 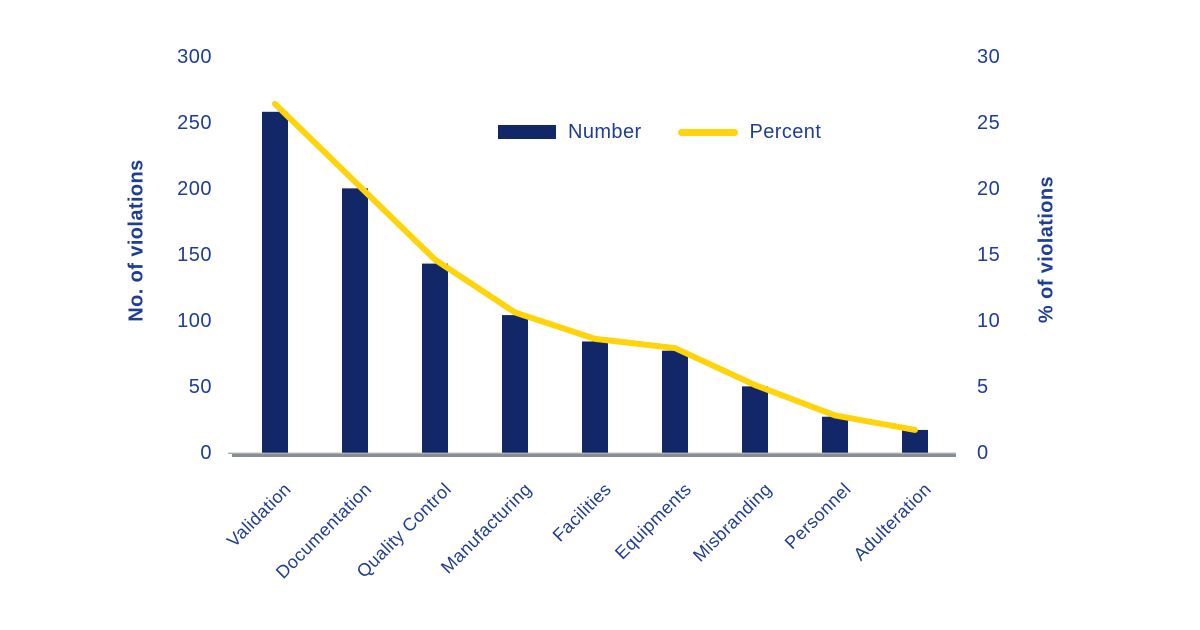 What do you see at coordinates (275, 284) in the screenshot?
I see `bar-validation` at bounding box center [275, 284].